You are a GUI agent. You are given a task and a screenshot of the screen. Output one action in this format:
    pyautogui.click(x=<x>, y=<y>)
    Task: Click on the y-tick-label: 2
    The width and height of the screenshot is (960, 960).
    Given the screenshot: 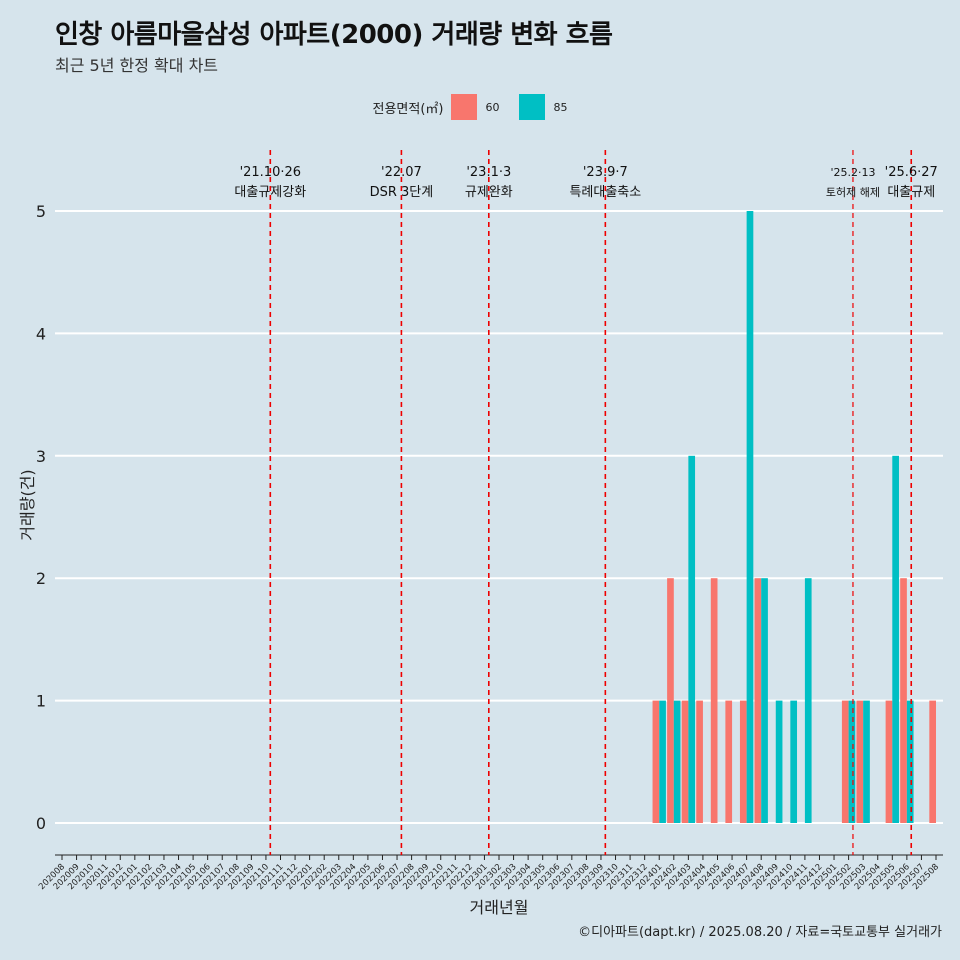 What is the action you would take?
    pyautogui.click(x=41, y=578)
    